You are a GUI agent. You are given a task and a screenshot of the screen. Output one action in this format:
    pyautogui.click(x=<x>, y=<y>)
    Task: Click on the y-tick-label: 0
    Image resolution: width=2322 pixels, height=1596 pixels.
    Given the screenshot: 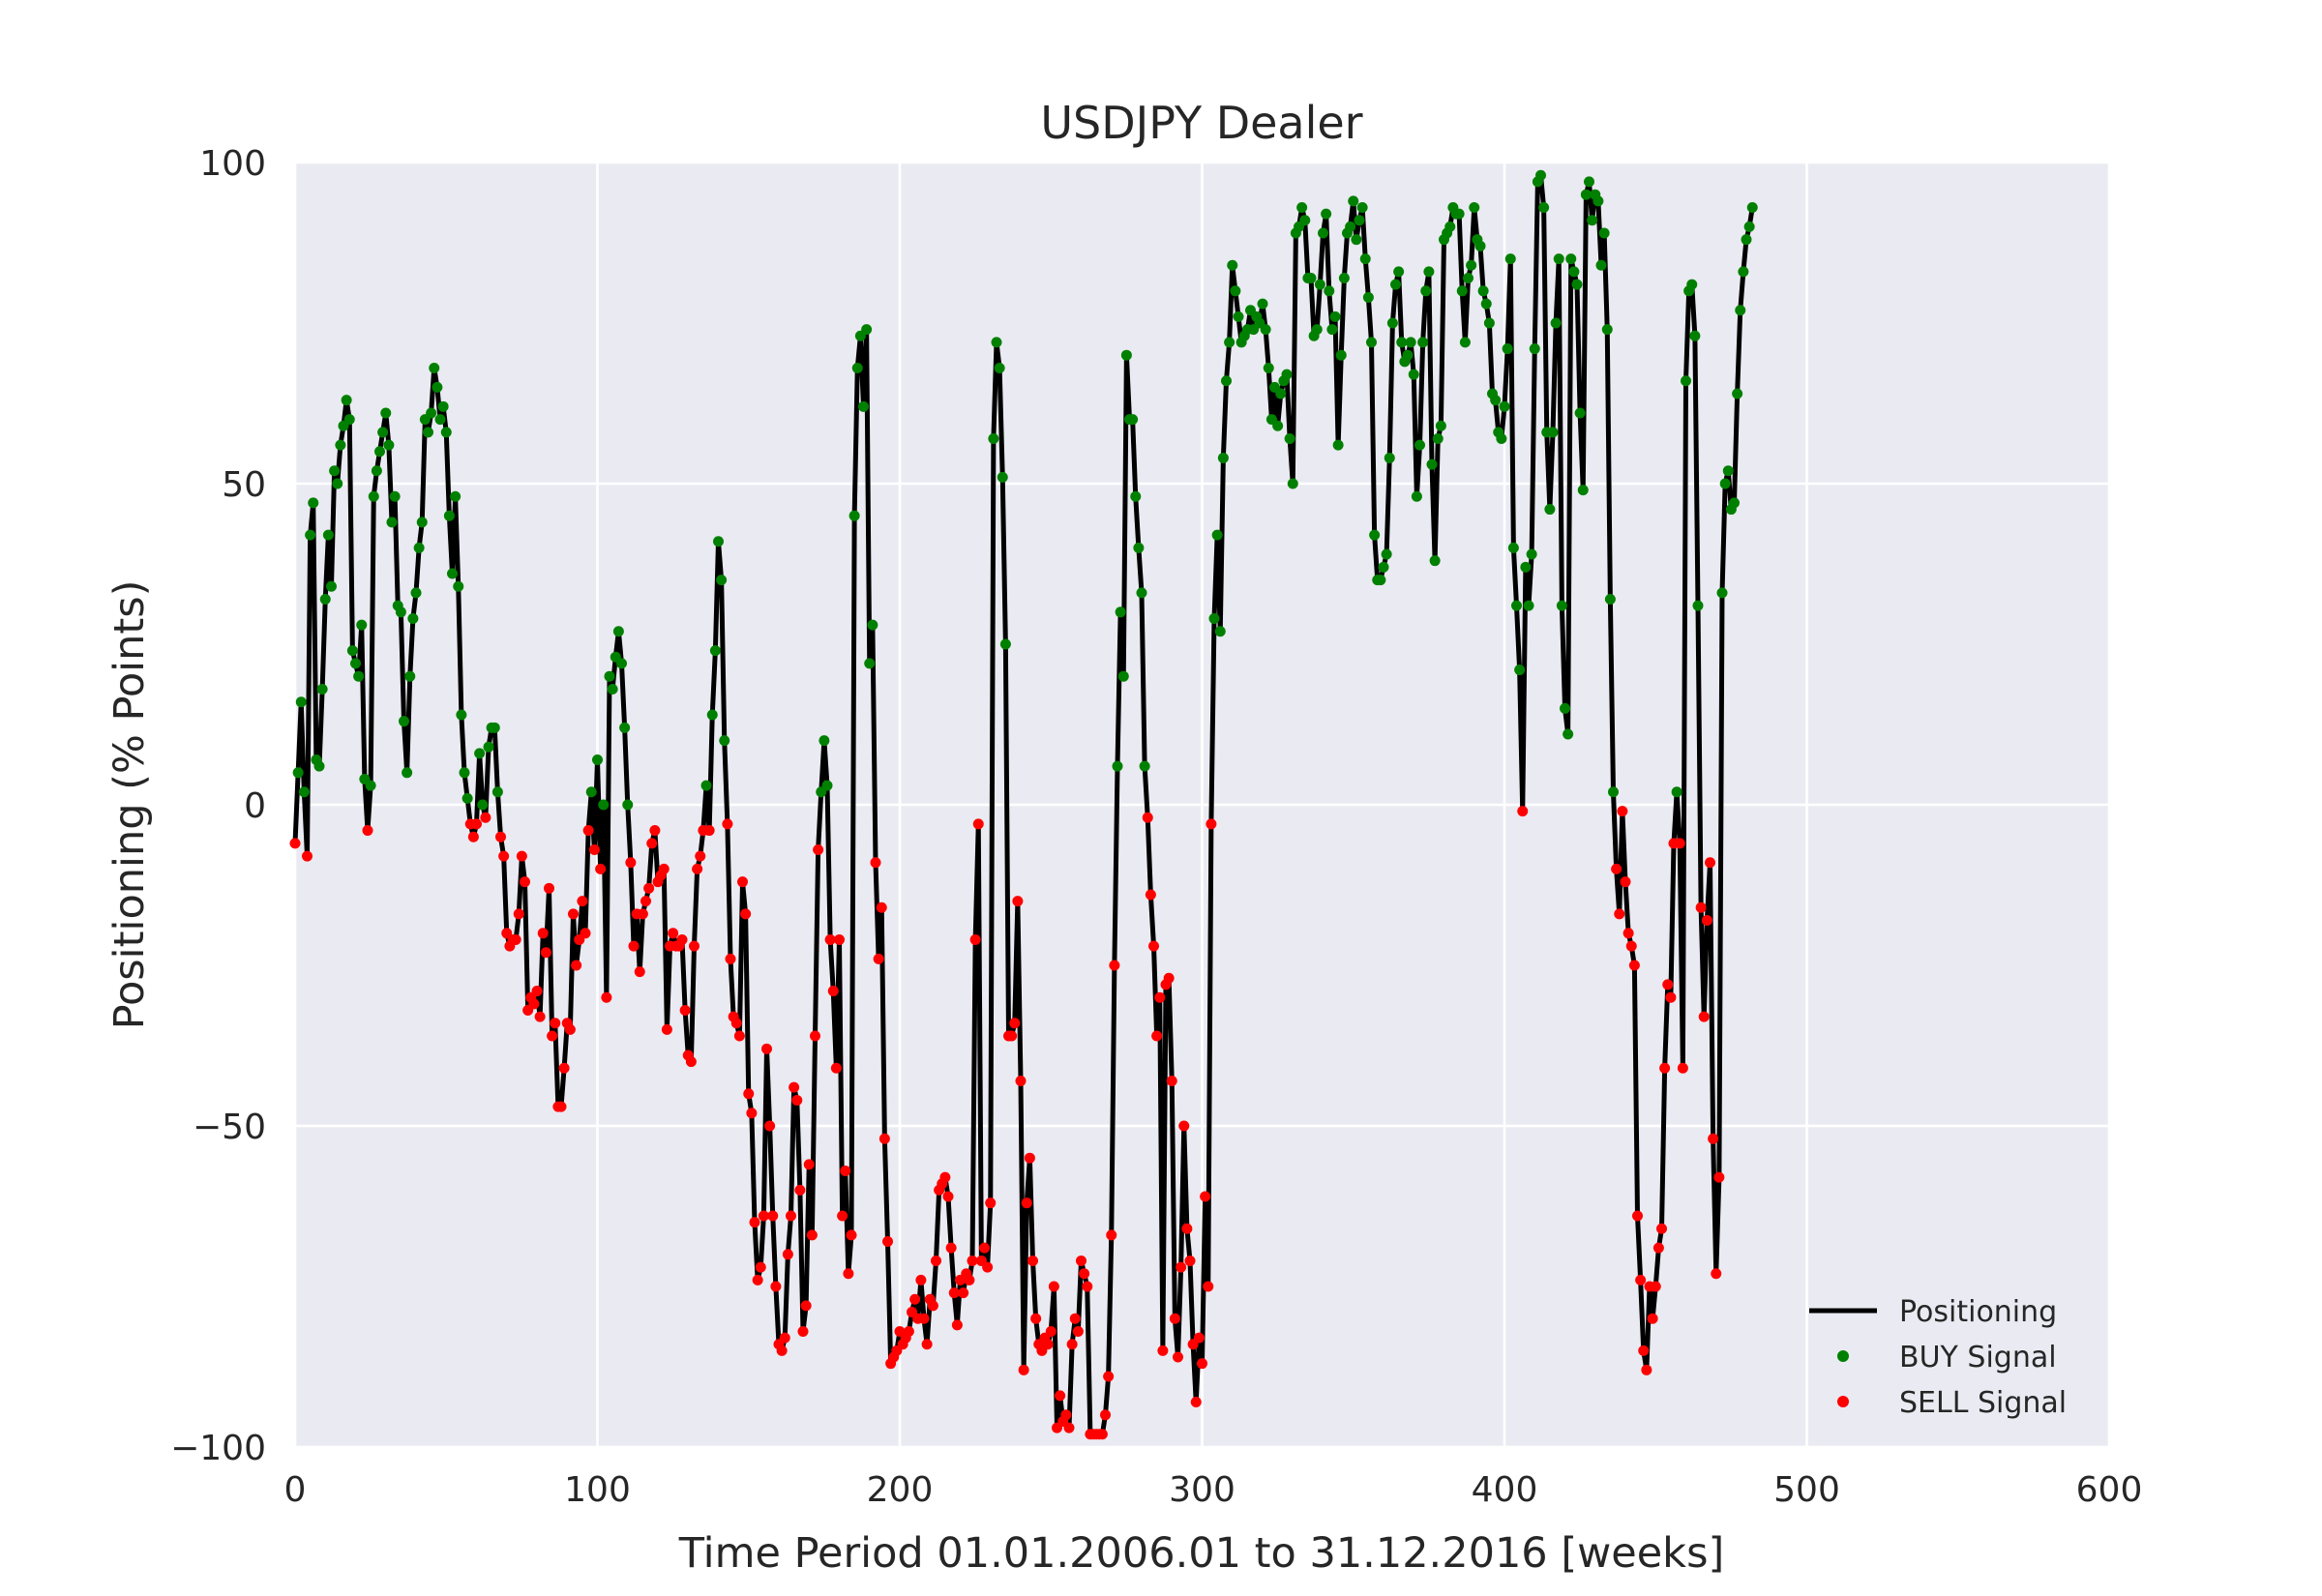 What is the action you would take?
    pyautogui.click(x=255, y=806)
    